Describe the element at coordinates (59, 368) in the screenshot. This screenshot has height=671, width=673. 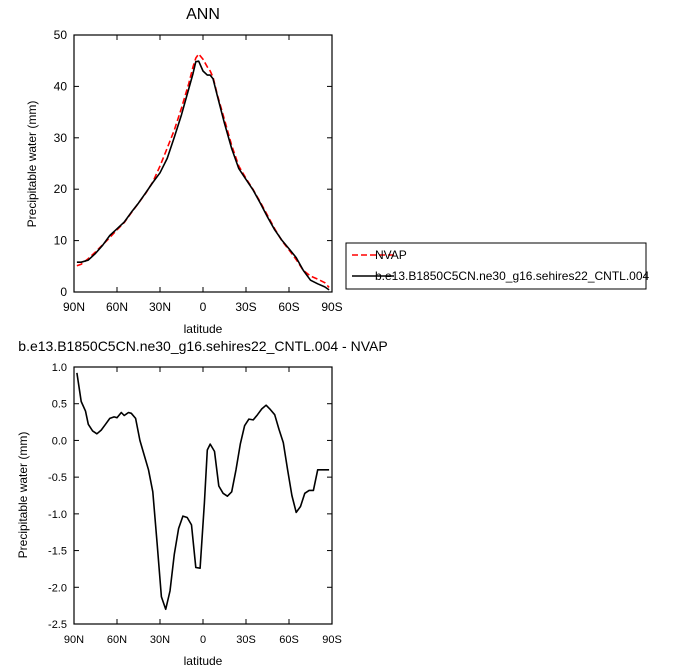
I see `y-tick-label: 1.0` at that location.